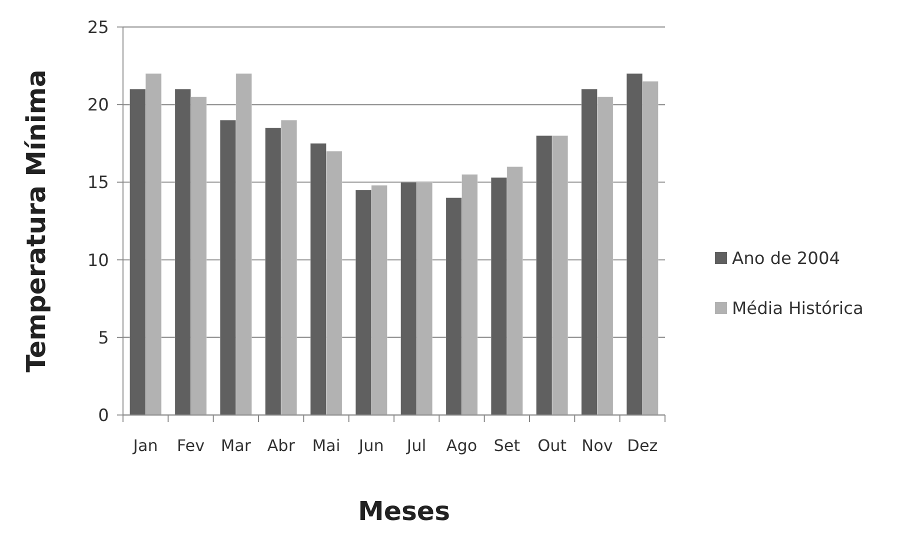 This screenshot has width=904, height=534. Describe the element at coordinates (798, 308) in the screenshot. I see `legend-label: Média Histórica` at that location.